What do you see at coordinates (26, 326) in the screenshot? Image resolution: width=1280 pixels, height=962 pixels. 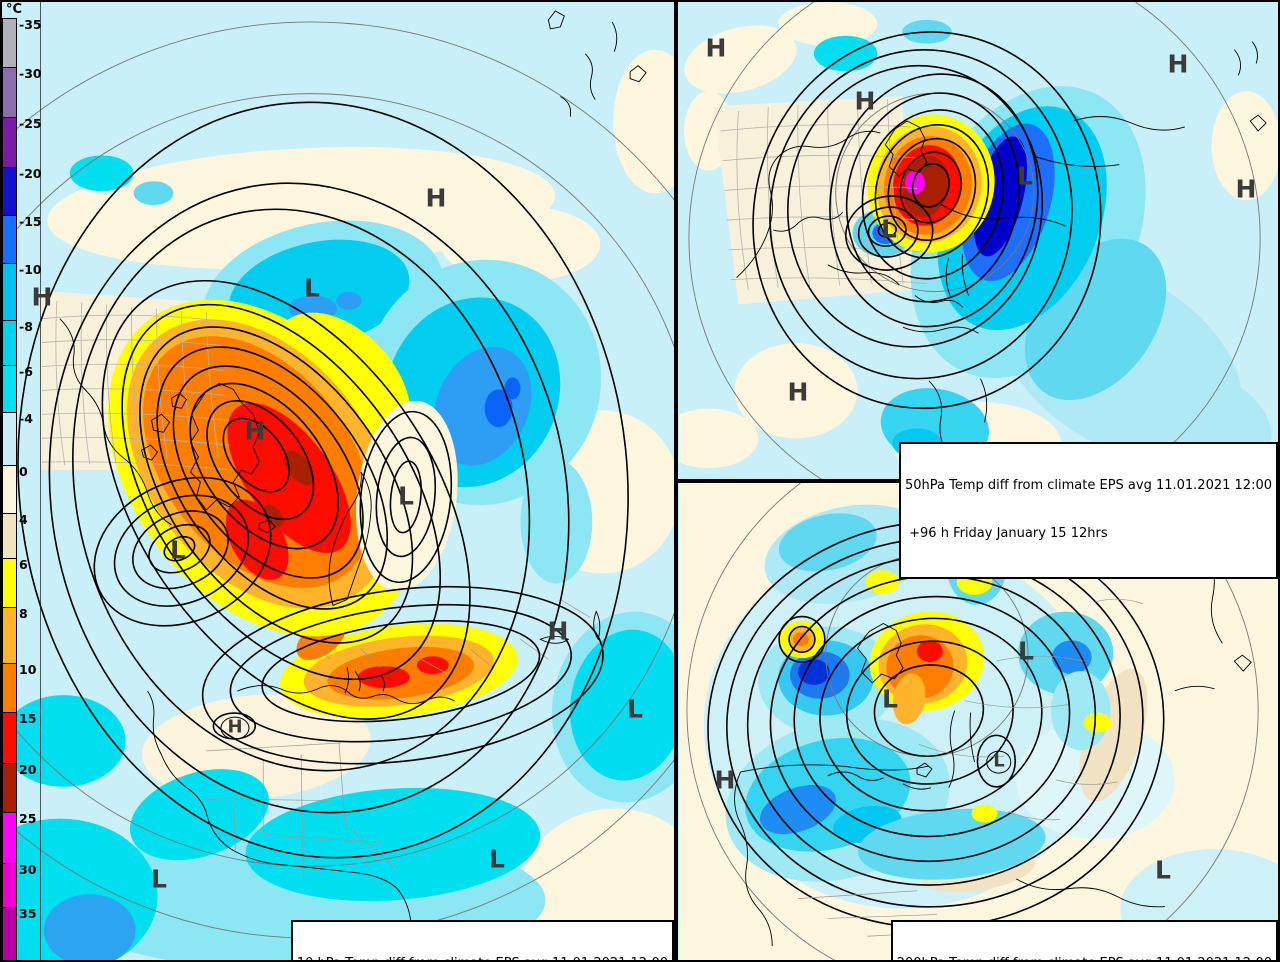 I see `scale-tick-label: -8` at bounding box center [26, 326].